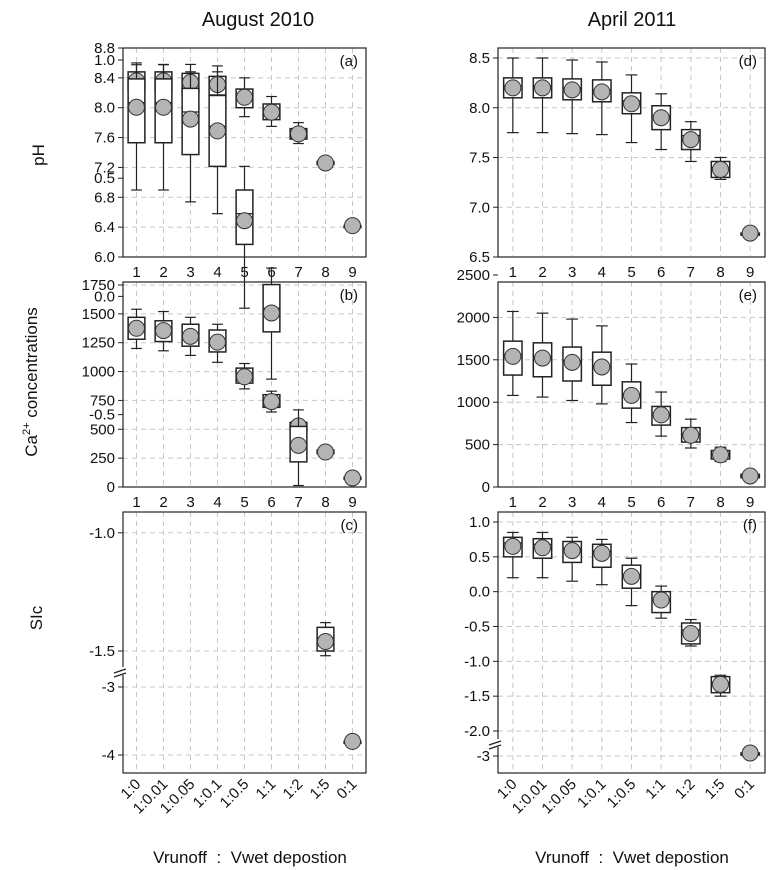 This screenshot has height=870, width=783. Describe the element at coordinates (486, 487) in the screenshot. I see `y-tick-label: 0` at that location.